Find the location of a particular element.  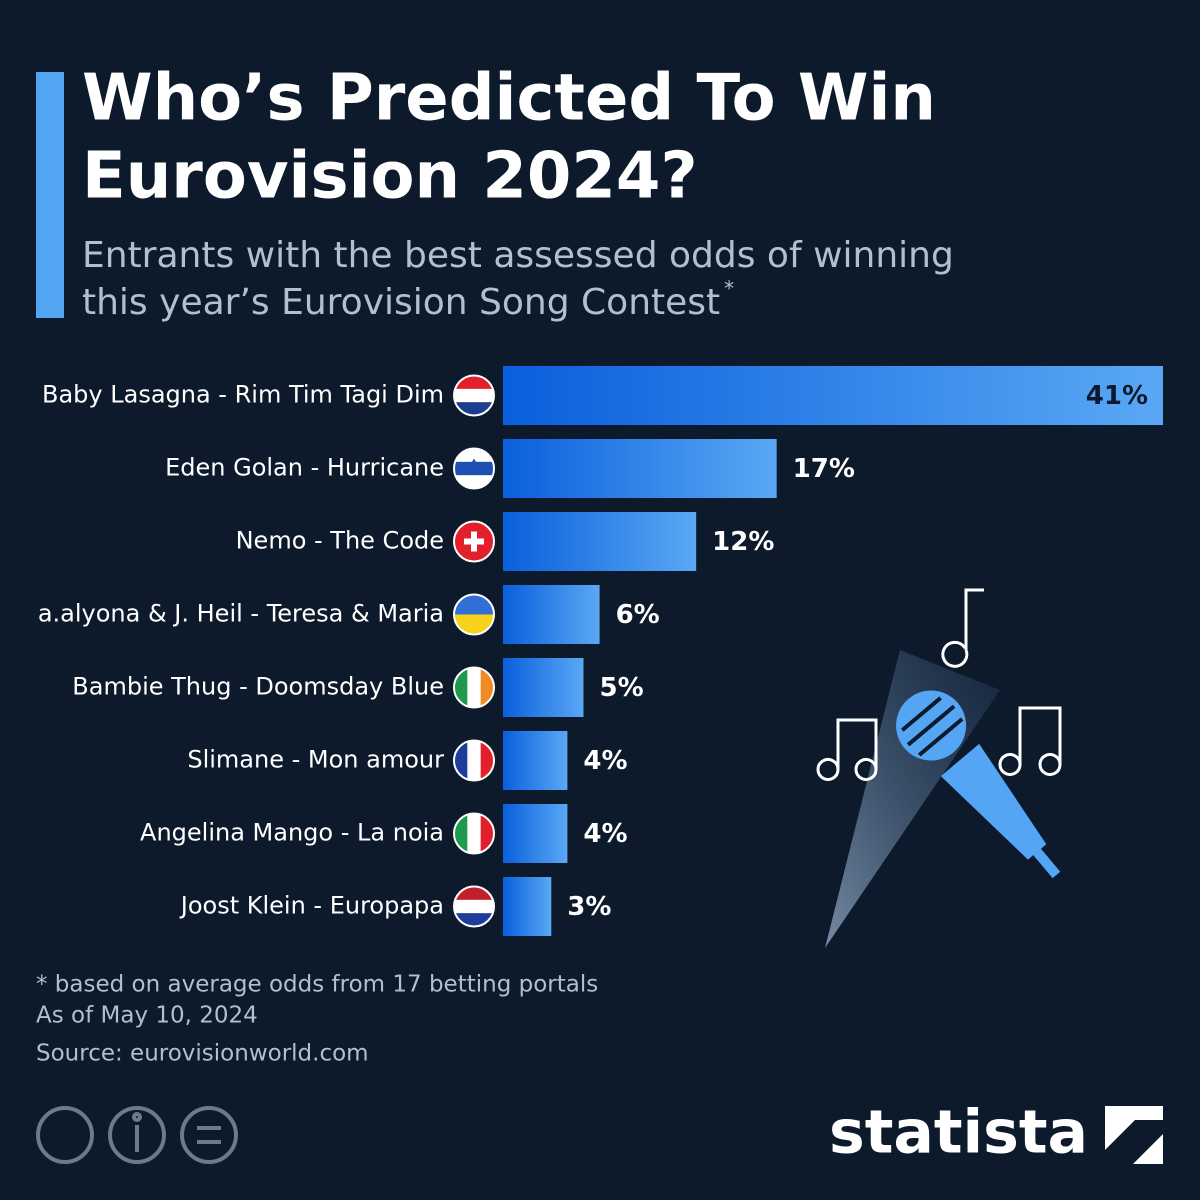

chart-title: Who’s Predicted To Win is located at coordinates (509, 99).